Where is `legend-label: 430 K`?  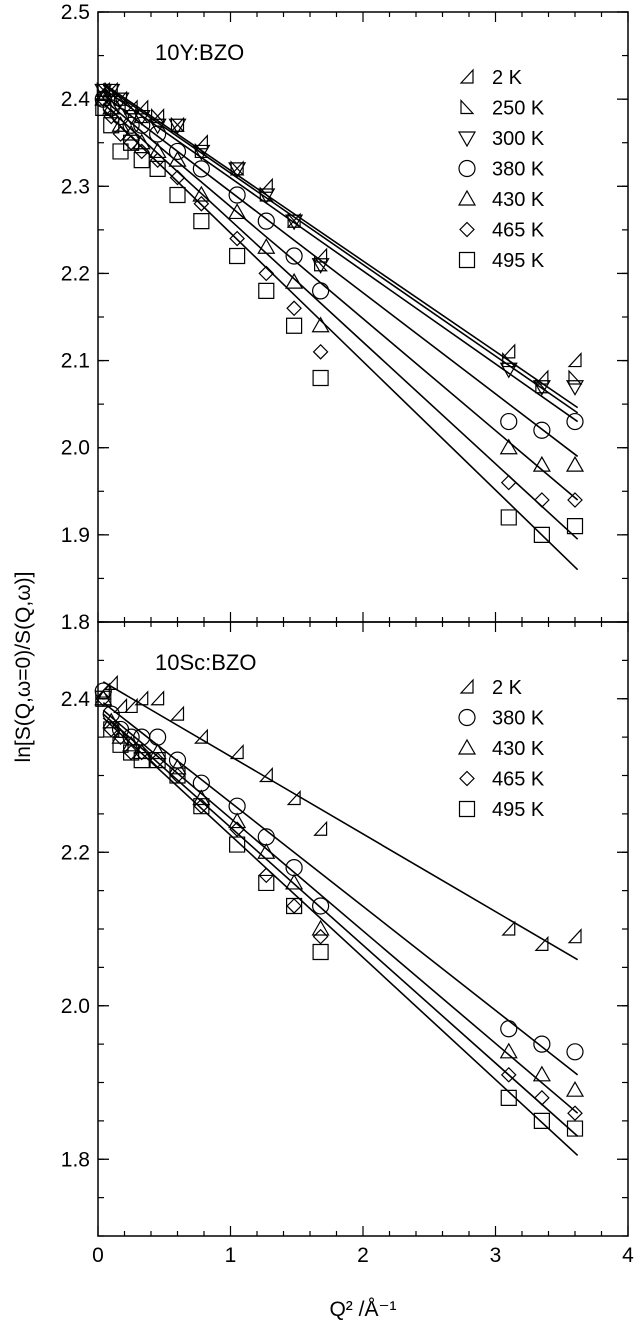
legend-label: 430 K is located at coordinates (518, 749).